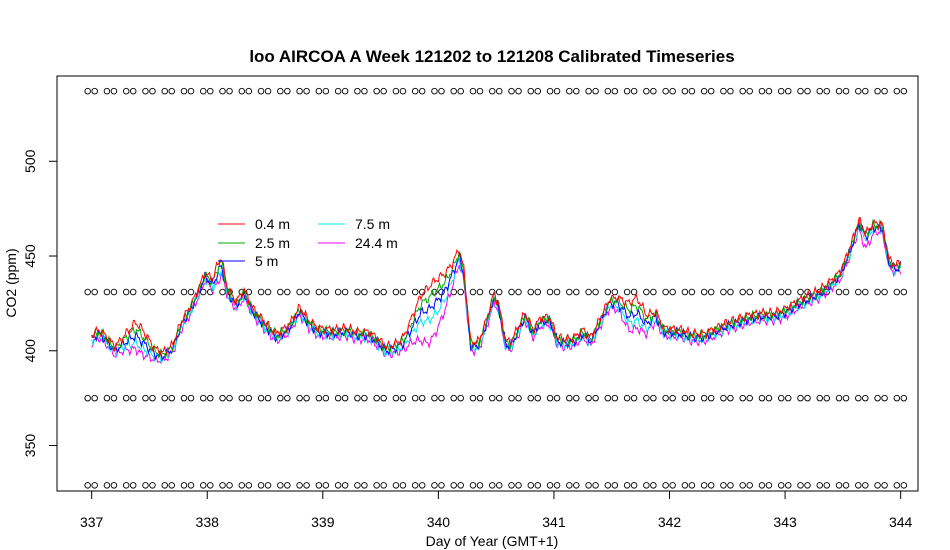  I want to click on y-tick-label-350: 350, so click(30, 446).